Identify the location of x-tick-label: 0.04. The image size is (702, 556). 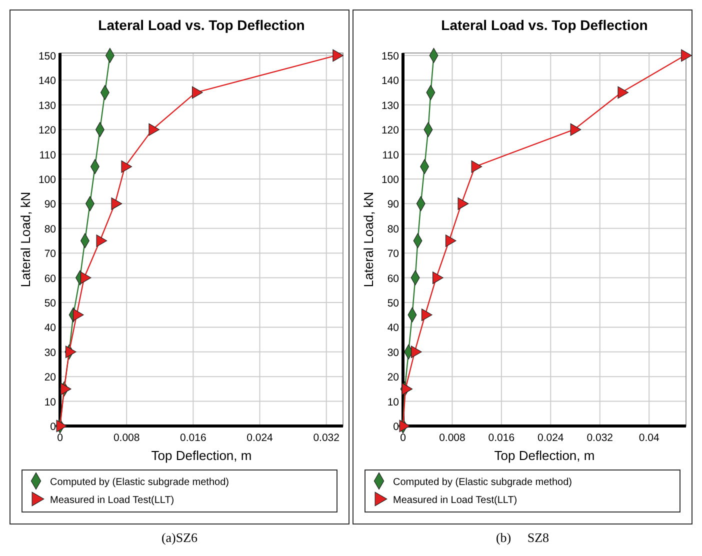
(649, 438).